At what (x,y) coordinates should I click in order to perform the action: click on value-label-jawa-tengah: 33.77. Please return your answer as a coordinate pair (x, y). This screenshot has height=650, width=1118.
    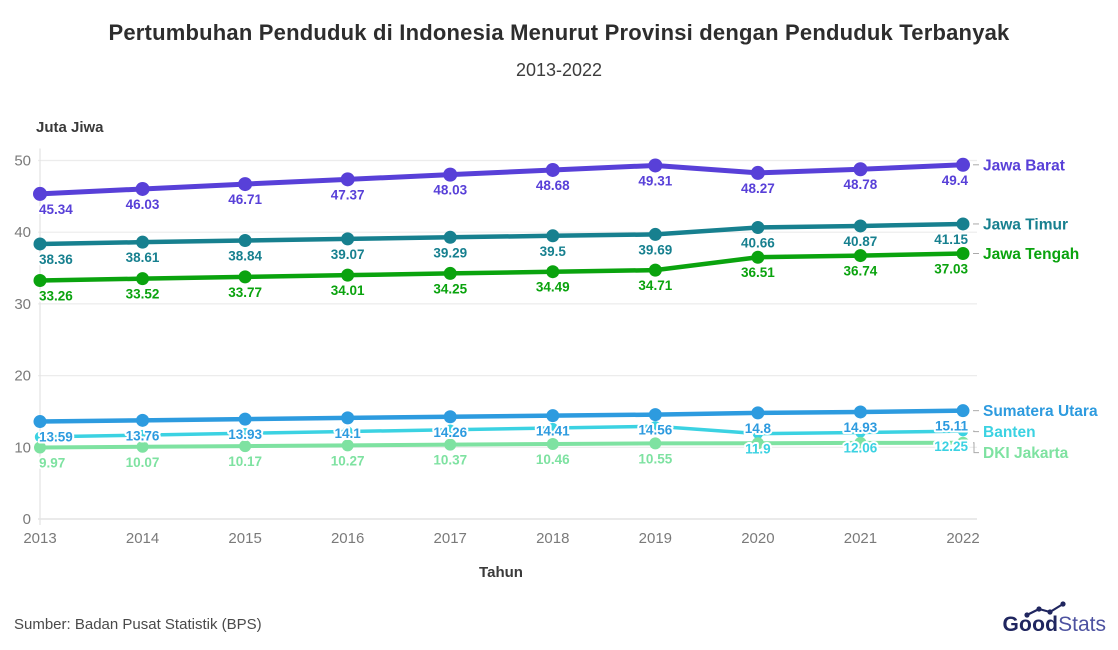
    Looking at the image, I should click on (245, 292).